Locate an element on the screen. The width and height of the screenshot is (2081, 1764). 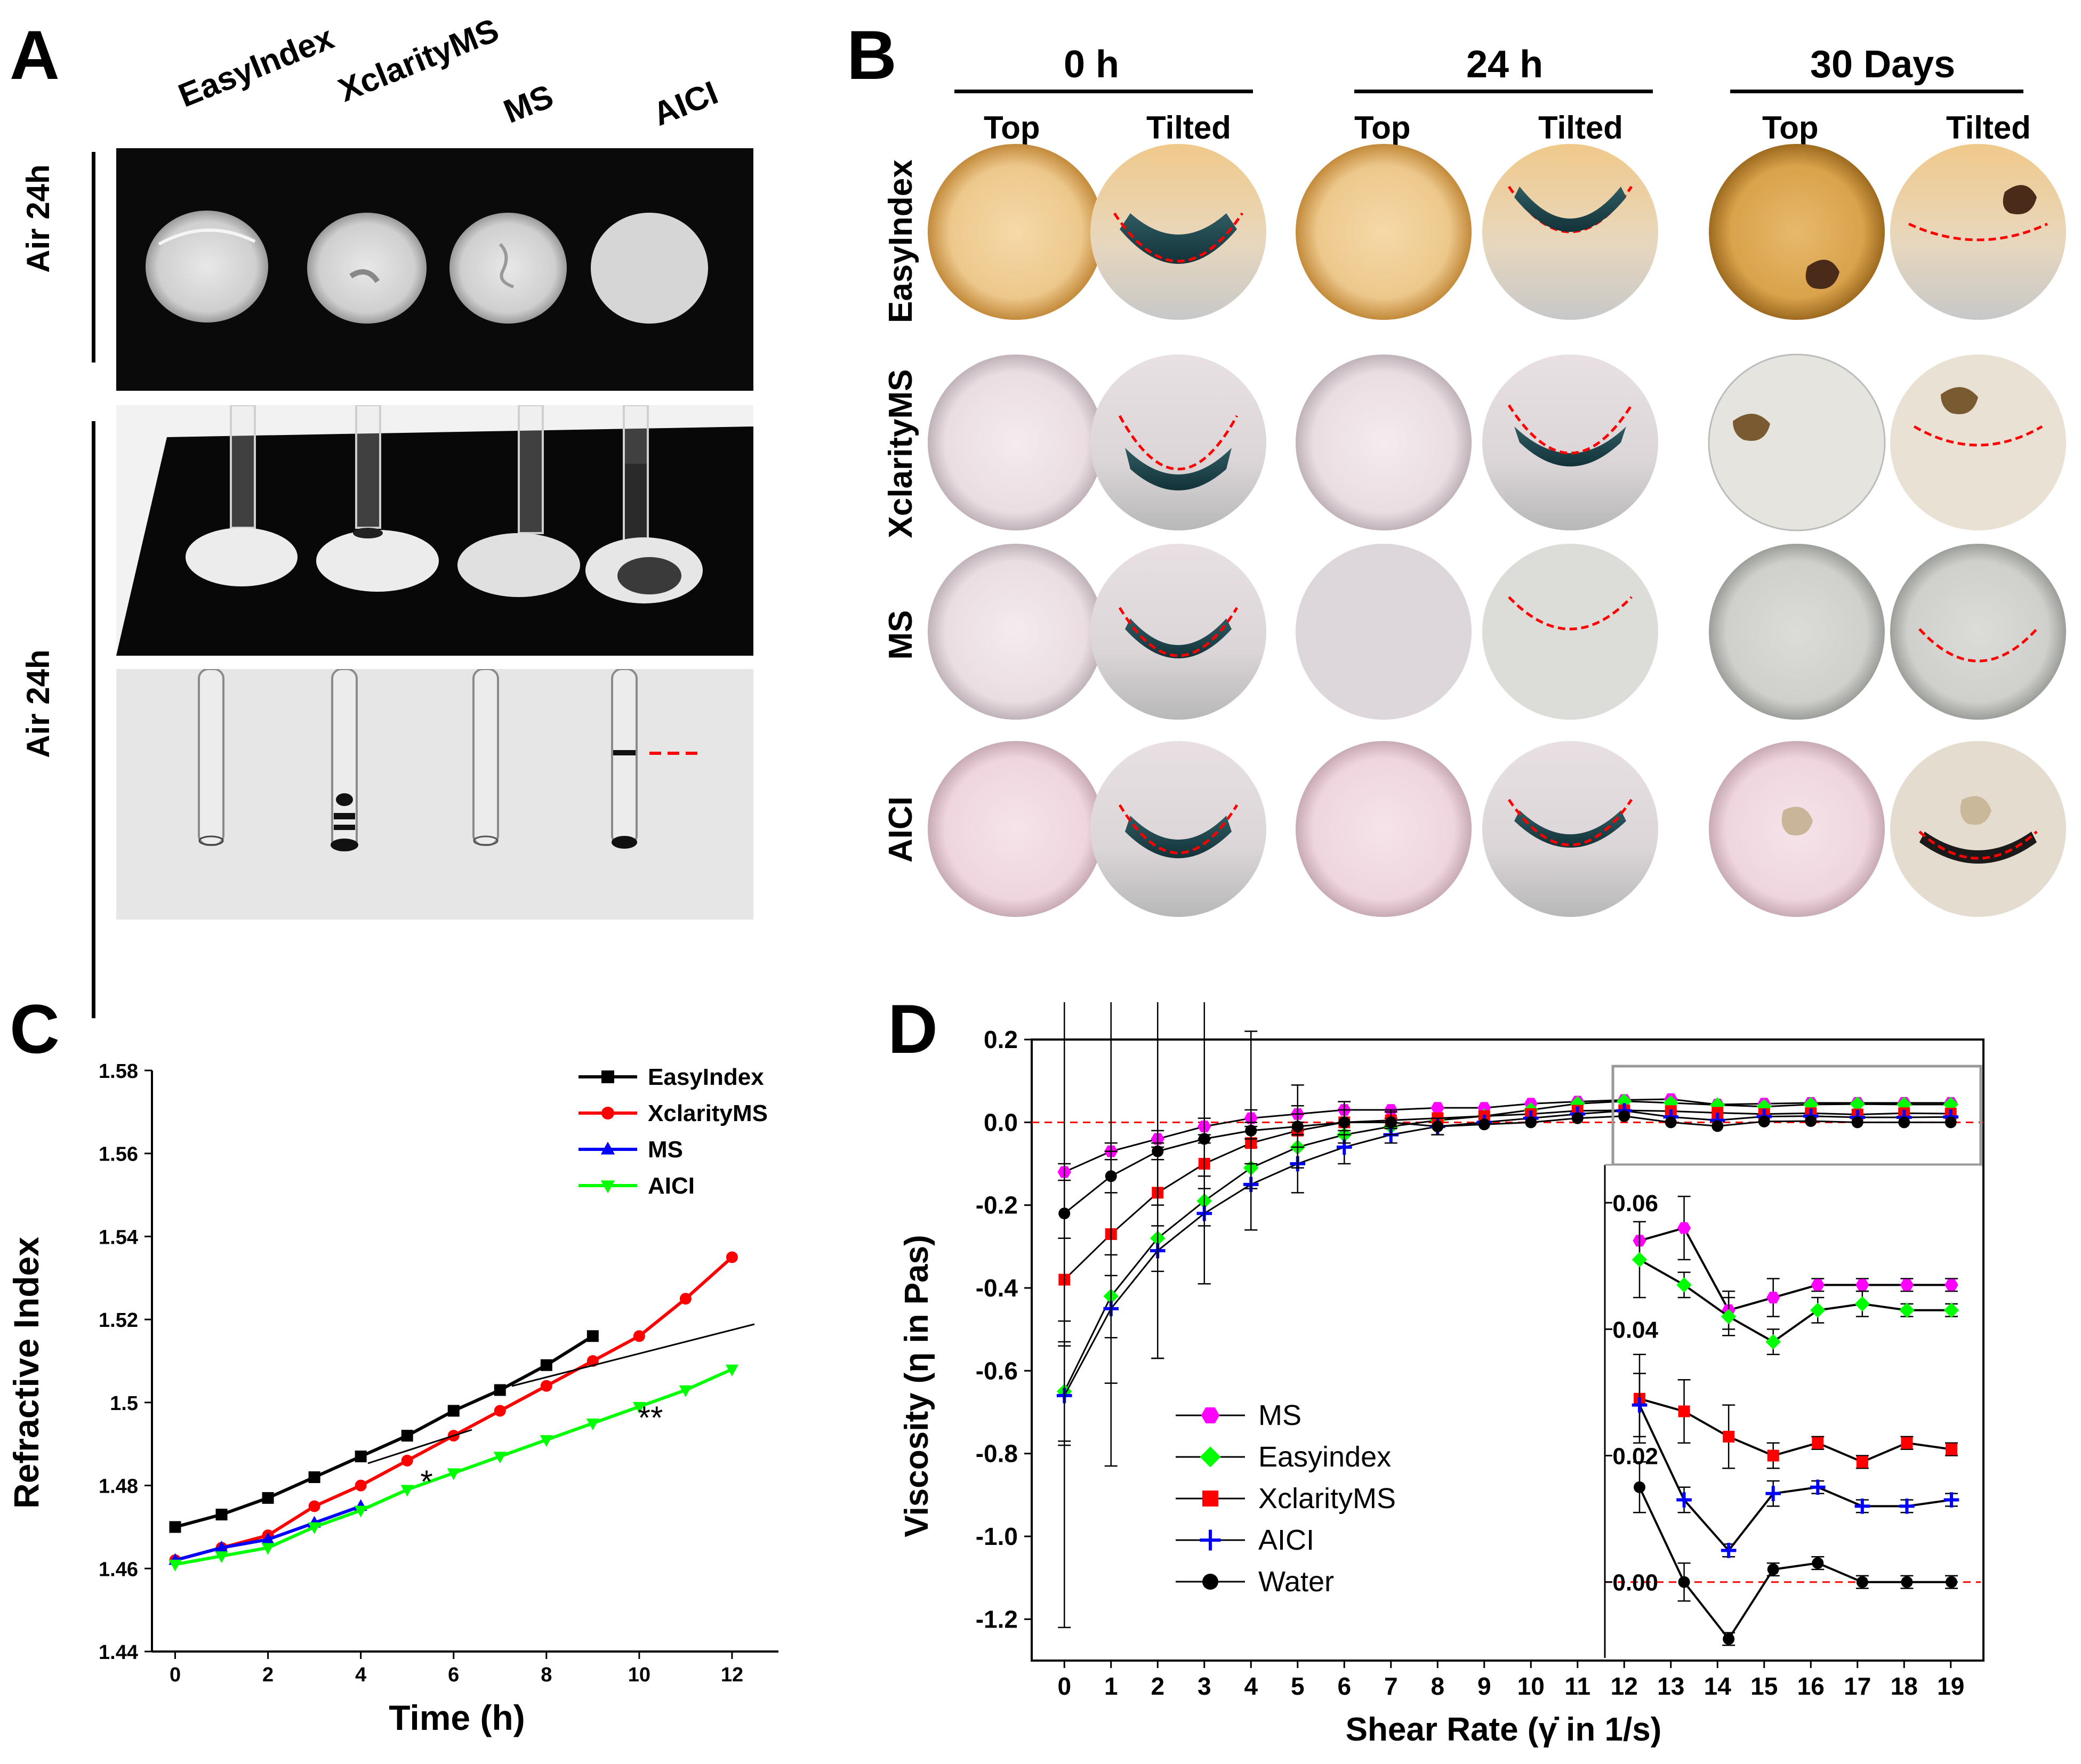
panel-a-photo-top-drawing is located at coordinates (427, 267).